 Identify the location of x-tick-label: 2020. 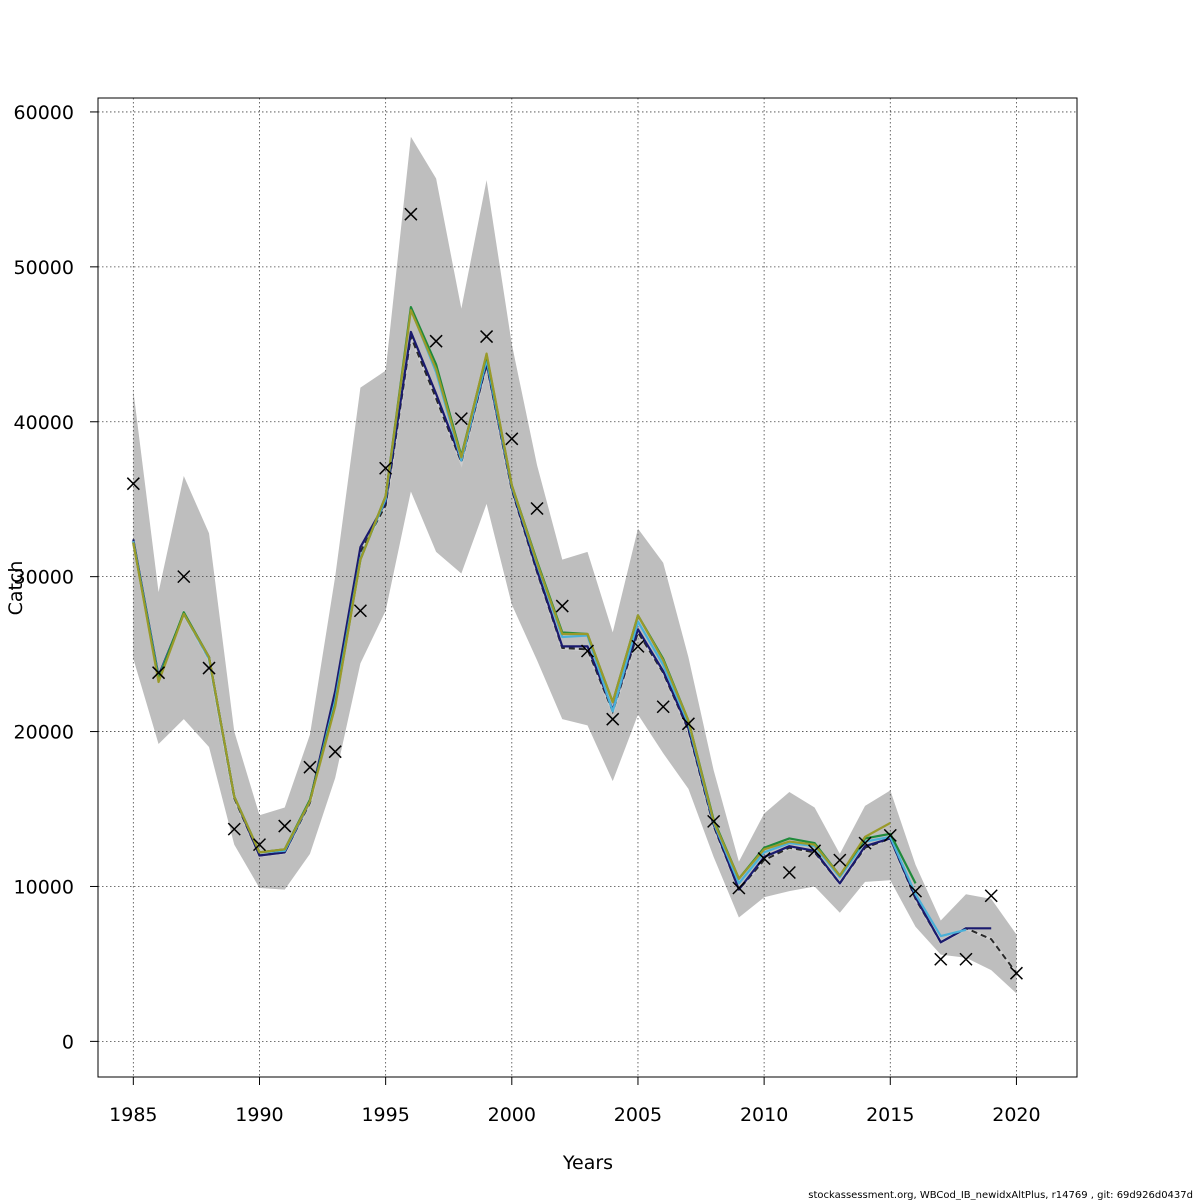
(1016, 1115).